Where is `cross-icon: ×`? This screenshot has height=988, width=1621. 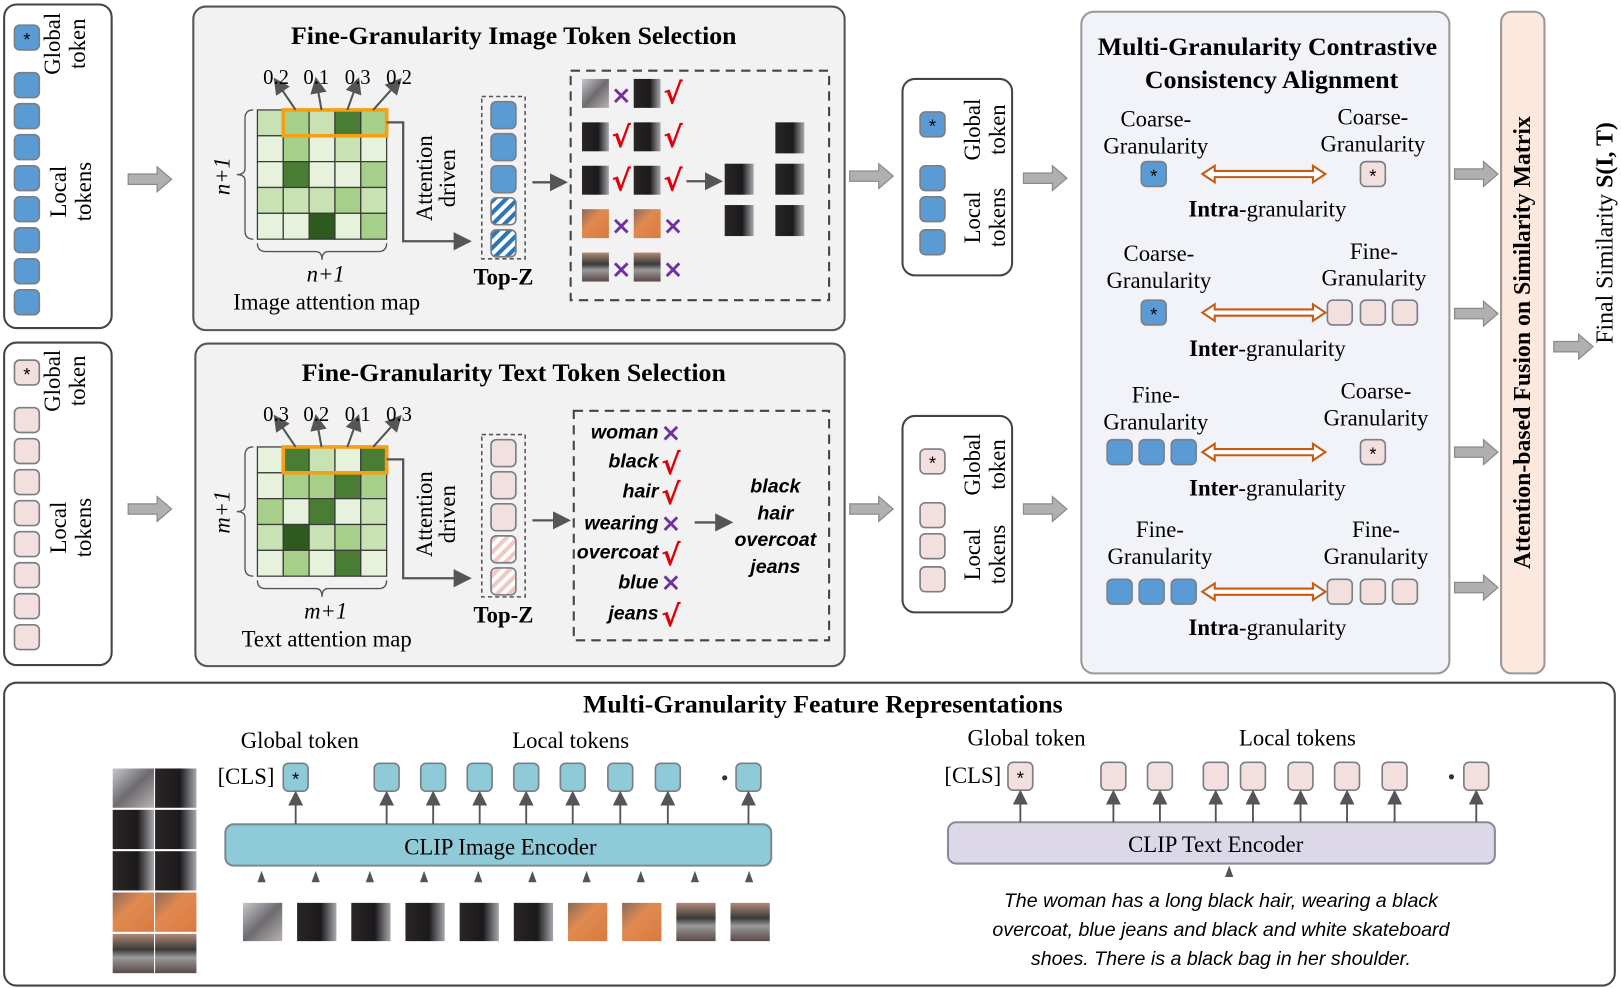 cross-icon: × is located at coordinates (671, 523).